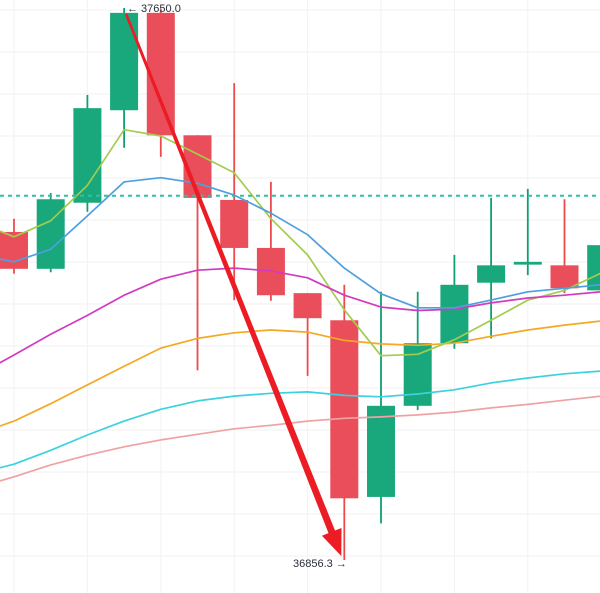 This screenshot has height=593, width=600. I want to click on ma-salmon, so click(300, 438).